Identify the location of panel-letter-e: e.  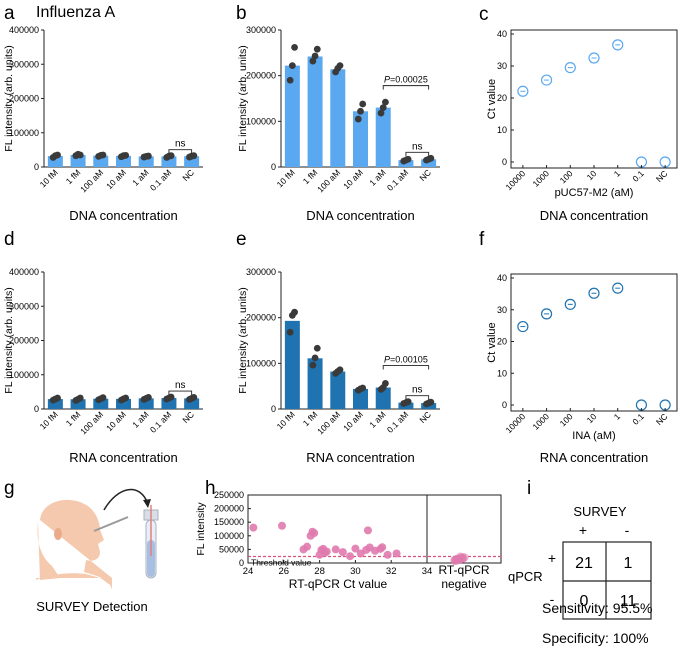
(241, 239).